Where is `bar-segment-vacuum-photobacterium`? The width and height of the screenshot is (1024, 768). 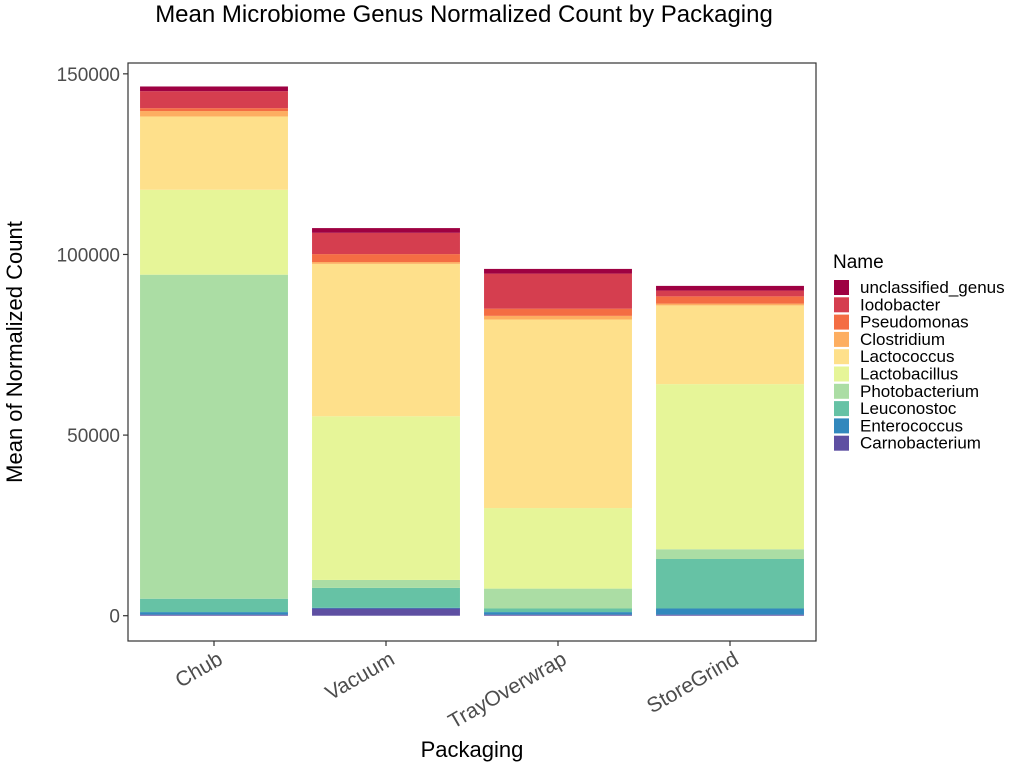 bar-segment-vacuum-photobacterium is located at coordinates (386, 583).